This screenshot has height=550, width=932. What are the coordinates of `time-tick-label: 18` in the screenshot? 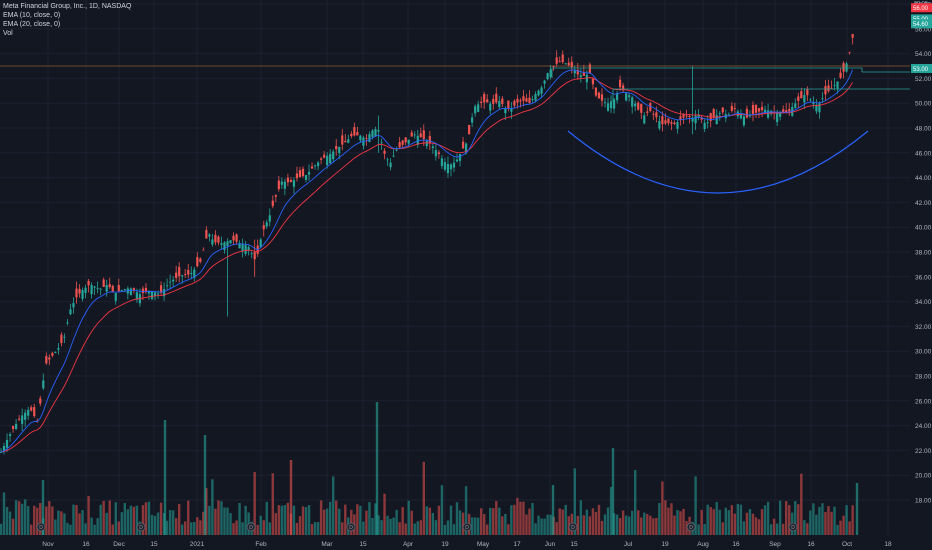 It's located at (888, 544).